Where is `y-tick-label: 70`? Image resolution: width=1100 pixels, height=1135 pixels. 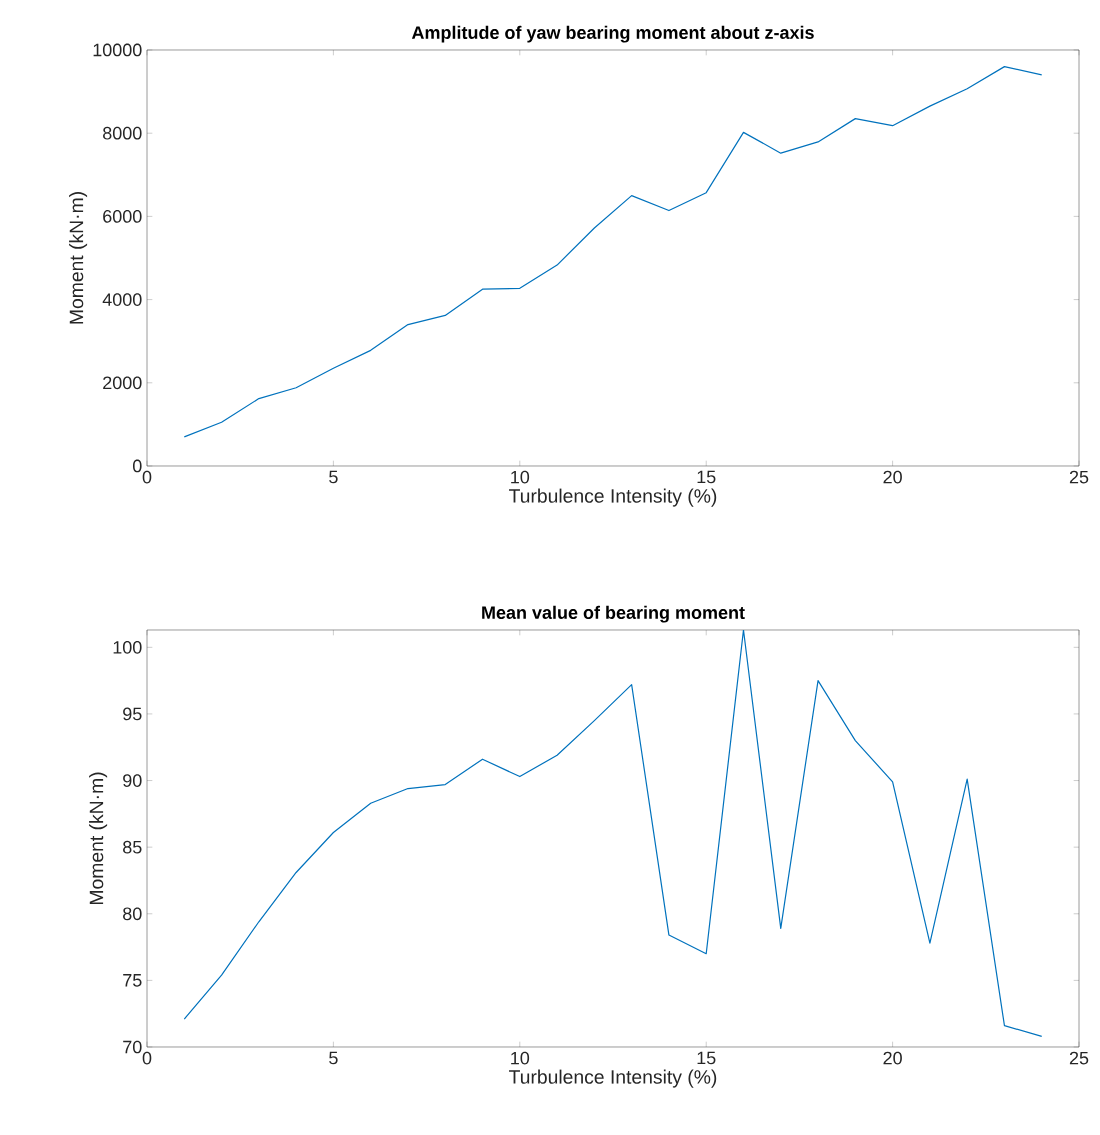
y-tick-label: 70 is located at coordinates (132, 1047).